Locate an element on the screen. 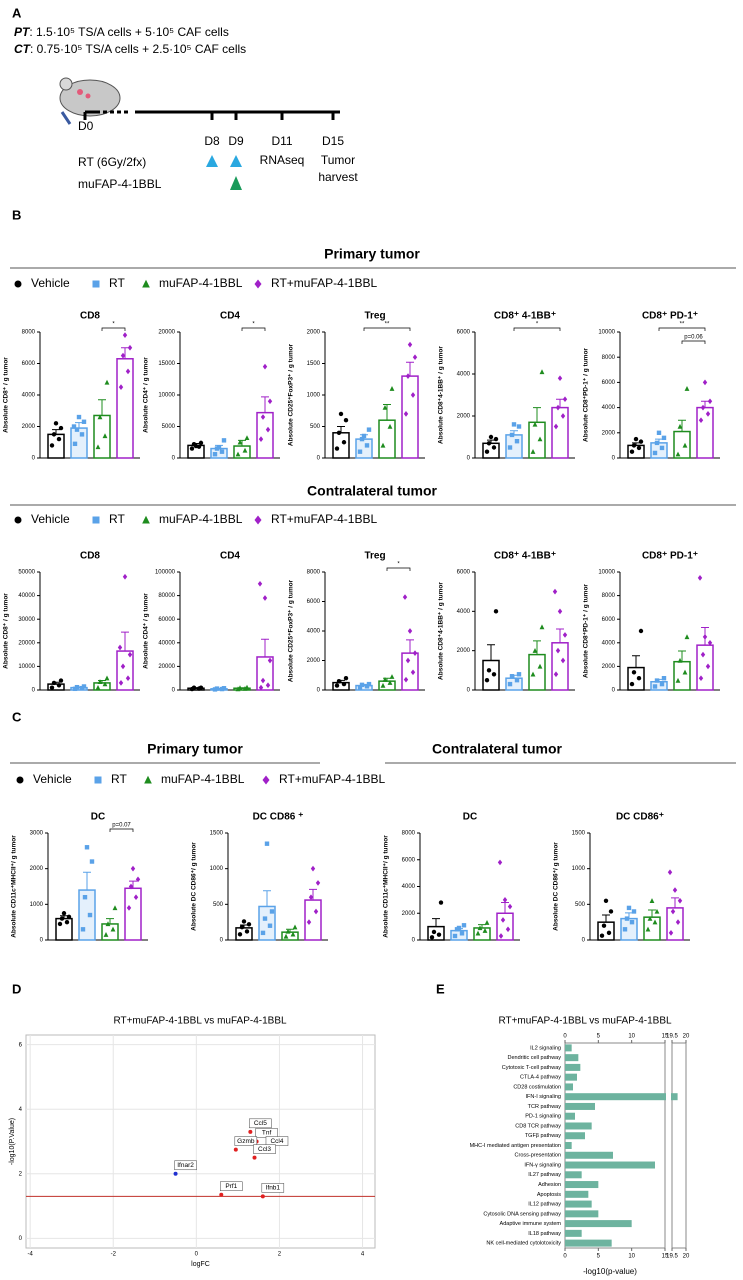 The image size is (743, 1280). y-tick-label: 10000 is located at coordinates (26, 667).